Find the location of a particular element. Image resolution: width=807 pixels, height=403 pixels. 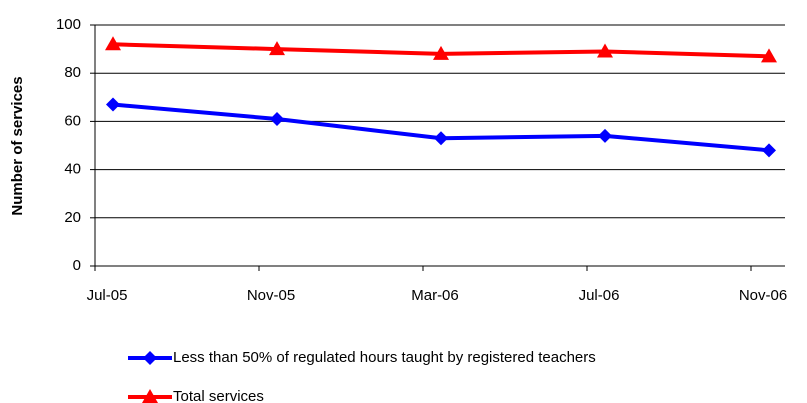

y-tick-label: 100 is located at coordinates (68, 24).